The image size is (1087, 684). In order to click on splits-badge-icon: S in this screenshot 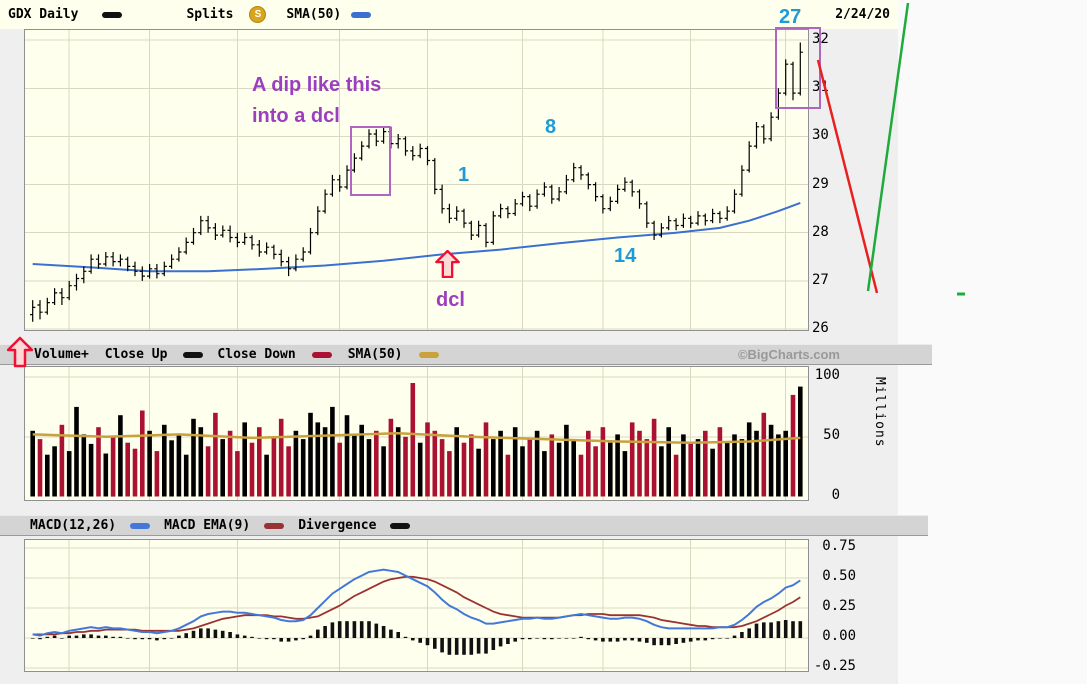, I will do `click(258, 14)`.